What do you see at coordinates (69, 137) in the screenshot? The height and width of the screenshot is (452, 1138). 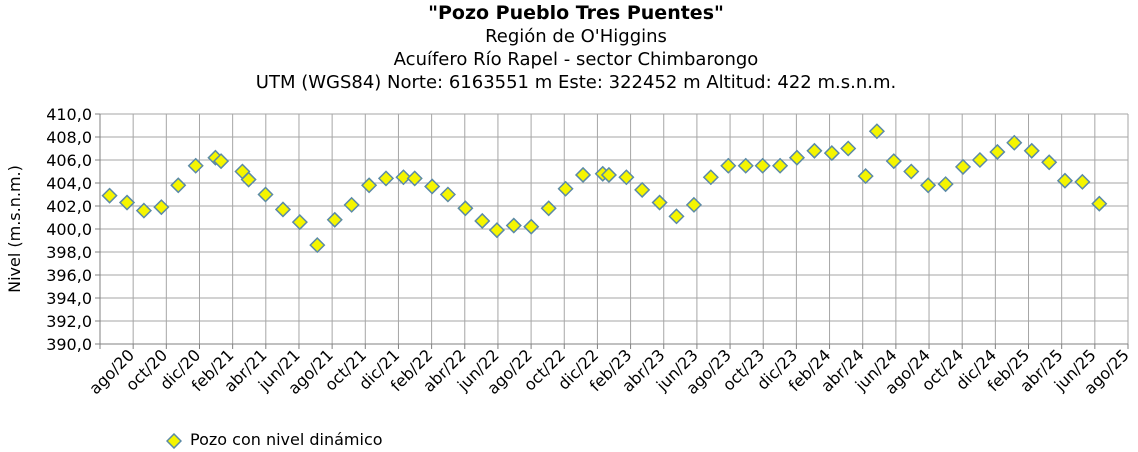 I see `y-tick-label: 408,0` at bounding box center [69, 137].